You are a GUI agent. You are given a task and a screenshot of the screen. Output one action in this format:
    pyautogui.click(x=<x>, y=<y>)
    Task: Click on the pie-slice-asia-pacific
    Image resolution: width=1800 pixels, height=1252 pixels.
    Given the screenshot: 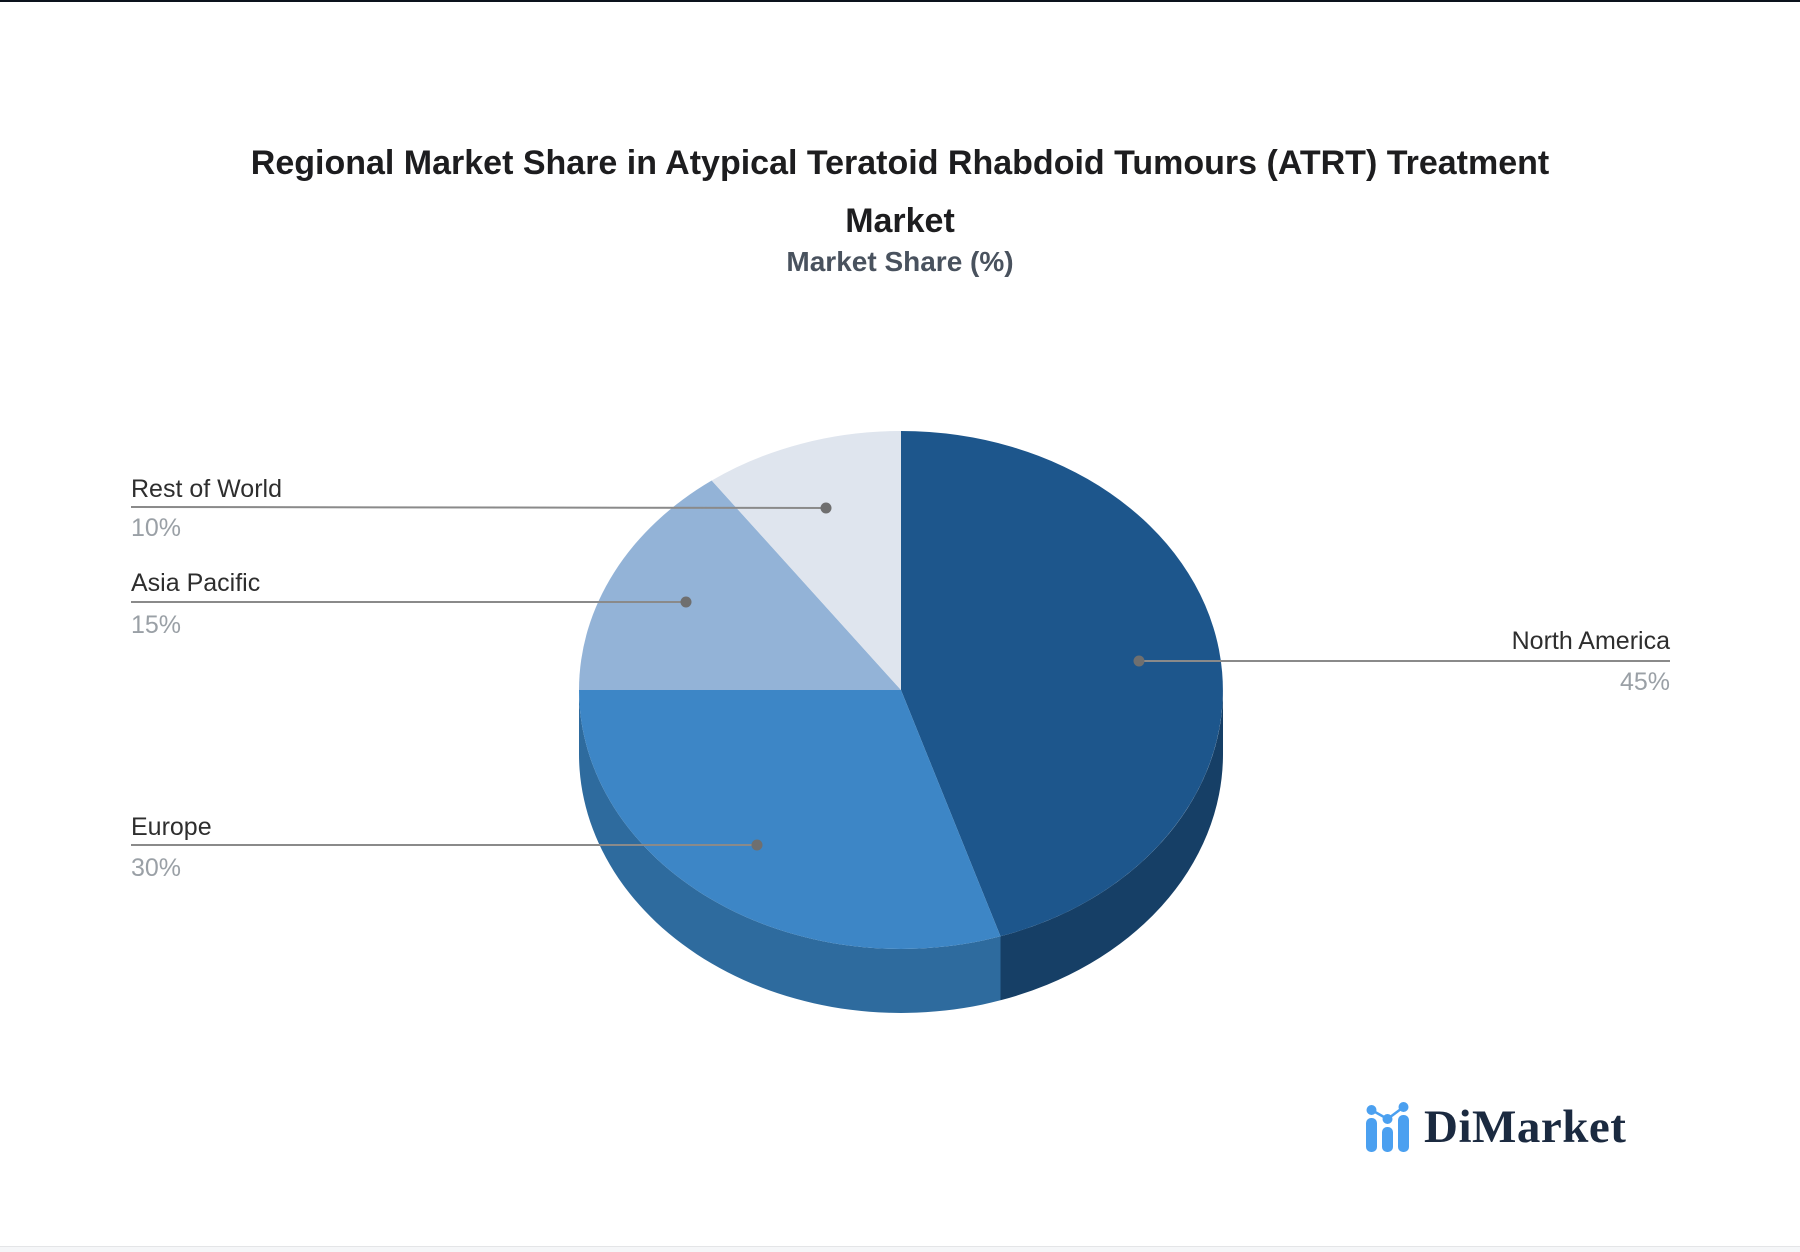 What is the action you would take?
    pyautogui.click(x=740, y=585)
    